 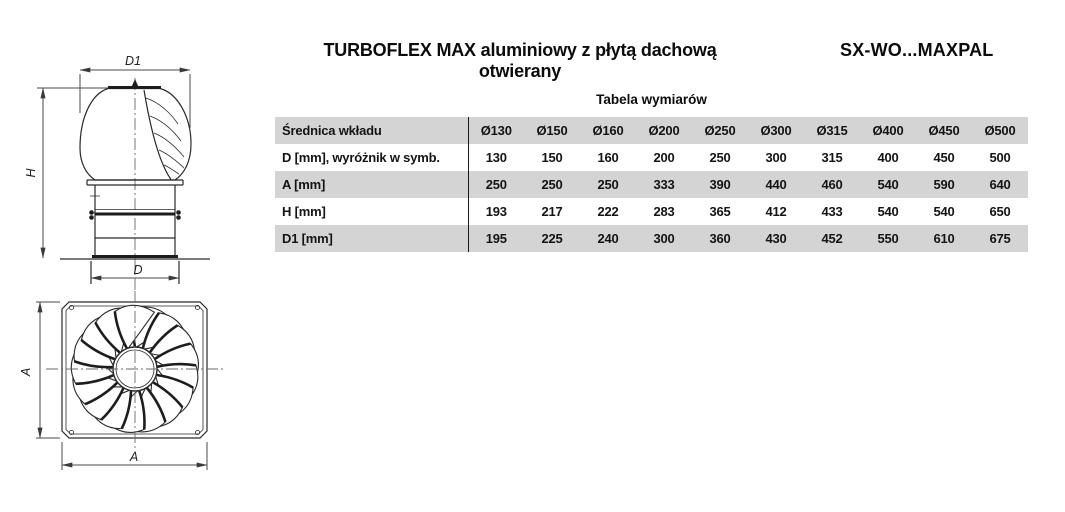 I want to click on cell: 590, so click(x=944, y=184).